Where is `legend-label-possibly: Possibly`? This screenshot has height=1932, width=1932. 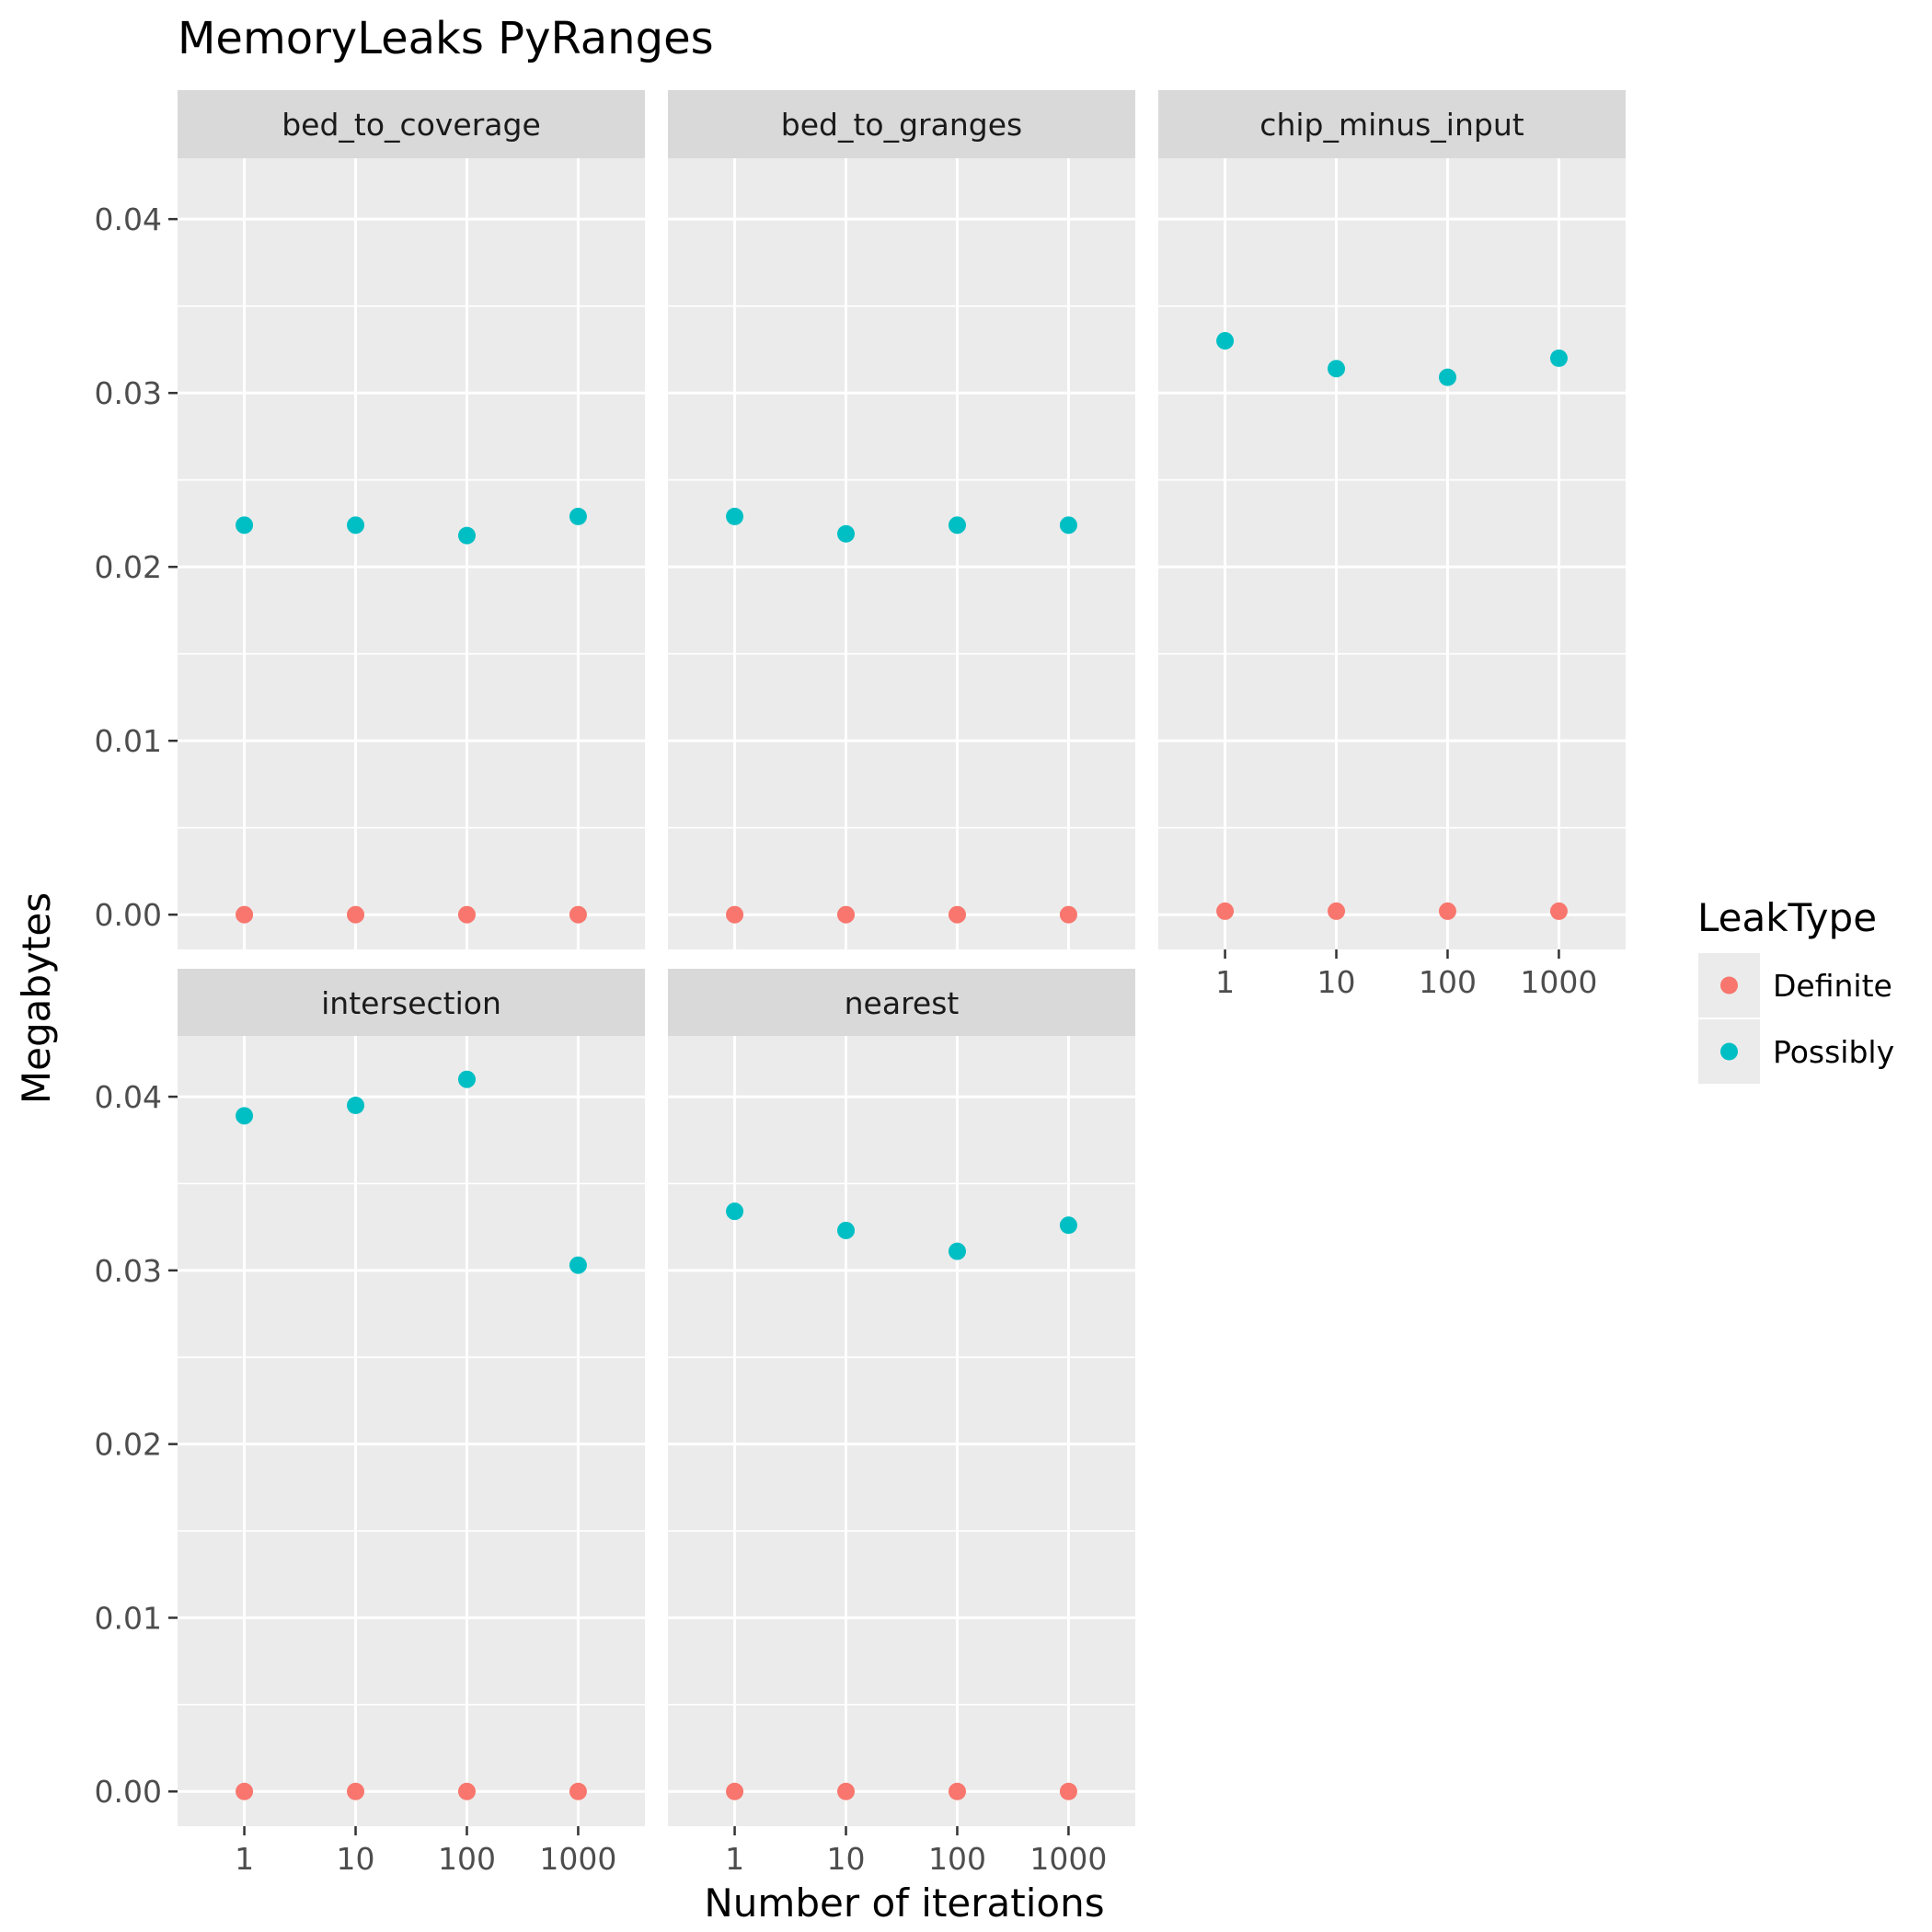 legend-label-possibly: Possibly is located at coordinates (1833, 1052).